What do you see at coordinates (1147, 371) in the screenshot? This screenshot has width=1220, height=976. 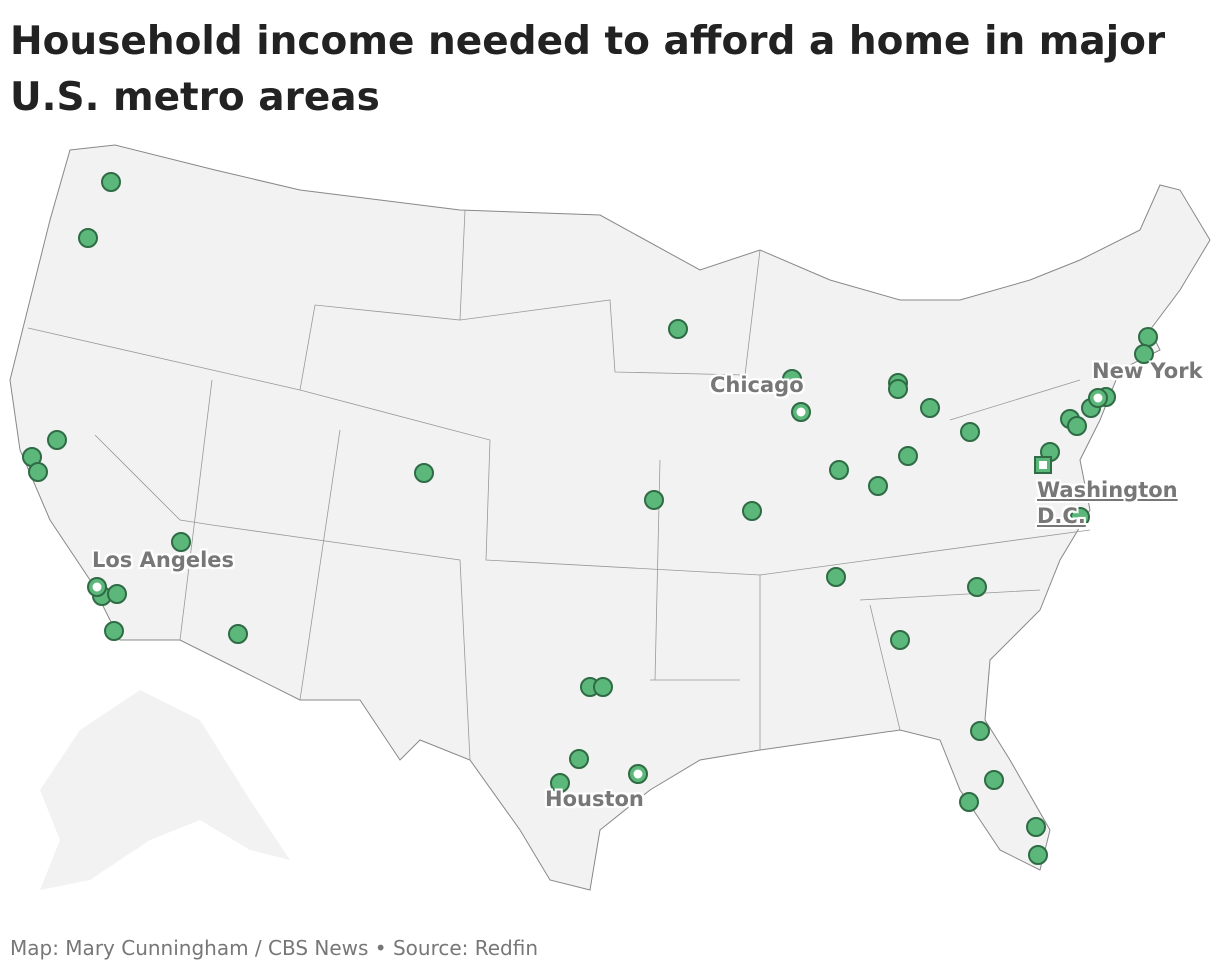 I see `city-label: New York` at bounding box center [1147, 371].